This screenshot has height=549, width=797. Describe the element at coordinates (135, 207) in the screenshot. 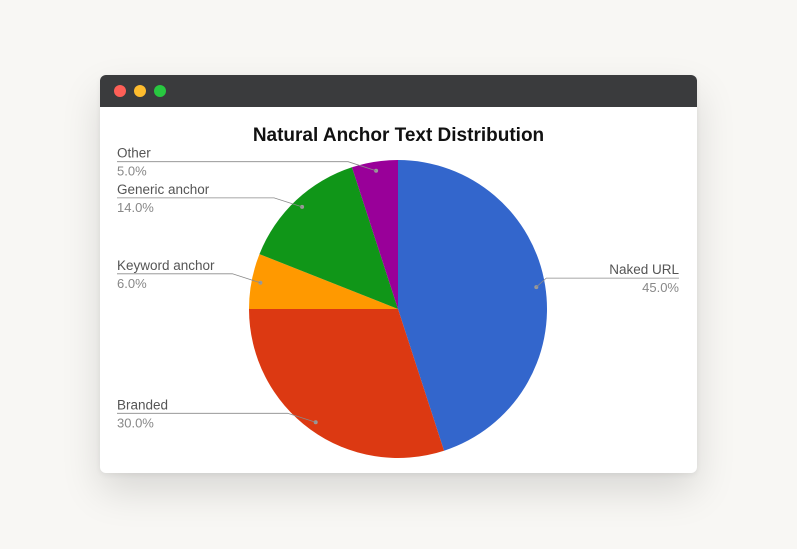

I see `slice-percent-generic-anchor: 14.0%` at that location.